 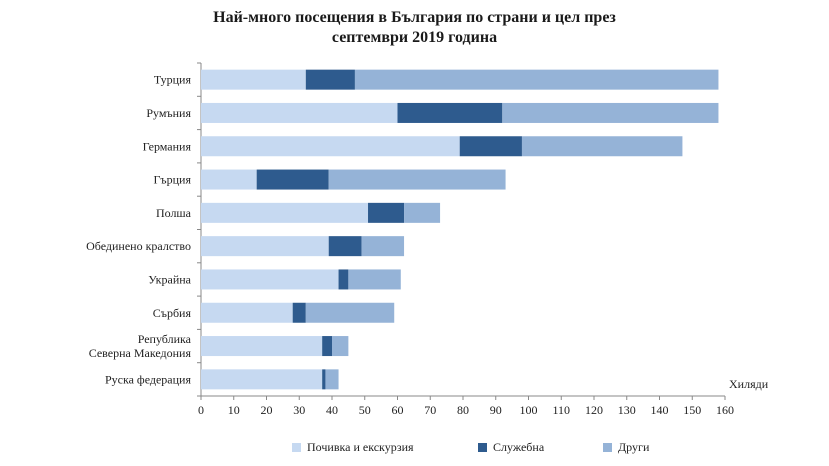 I want to click on x-tick-label: 100, so click(x=529, y=410).